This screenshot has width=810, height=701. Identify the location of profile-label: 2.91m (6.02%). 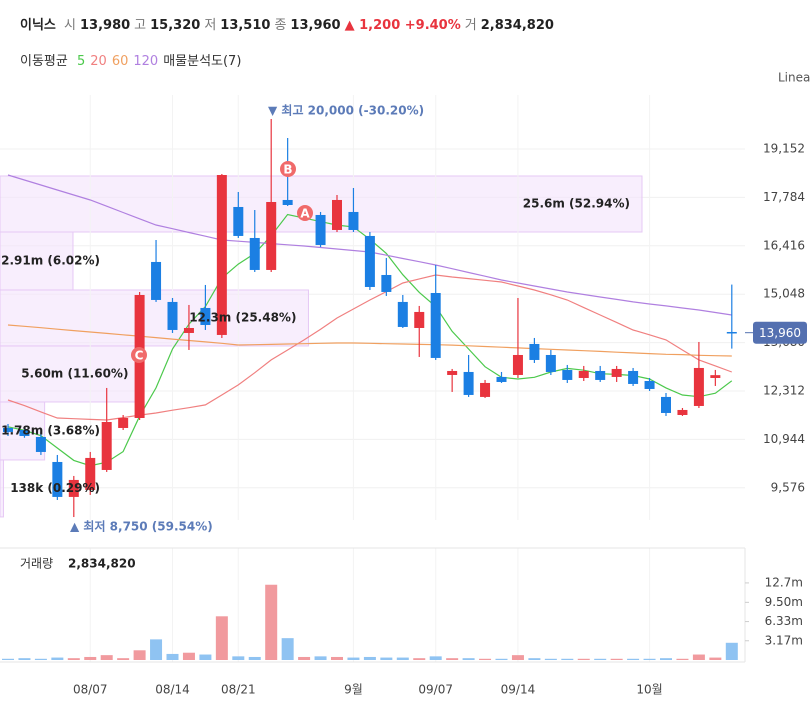
(50, 260).